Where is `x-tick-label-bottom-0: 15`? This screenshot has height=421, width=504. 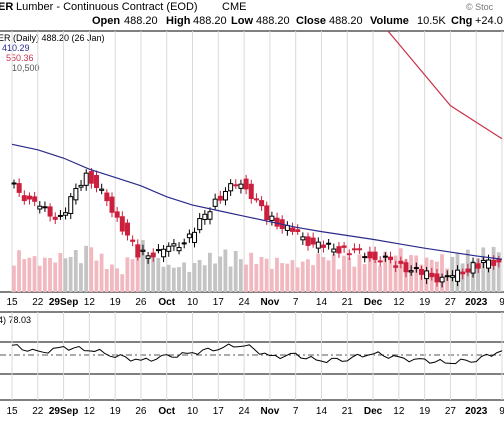
x-tick-label-bottom-0: 15 is located at coordinates (12, 411).